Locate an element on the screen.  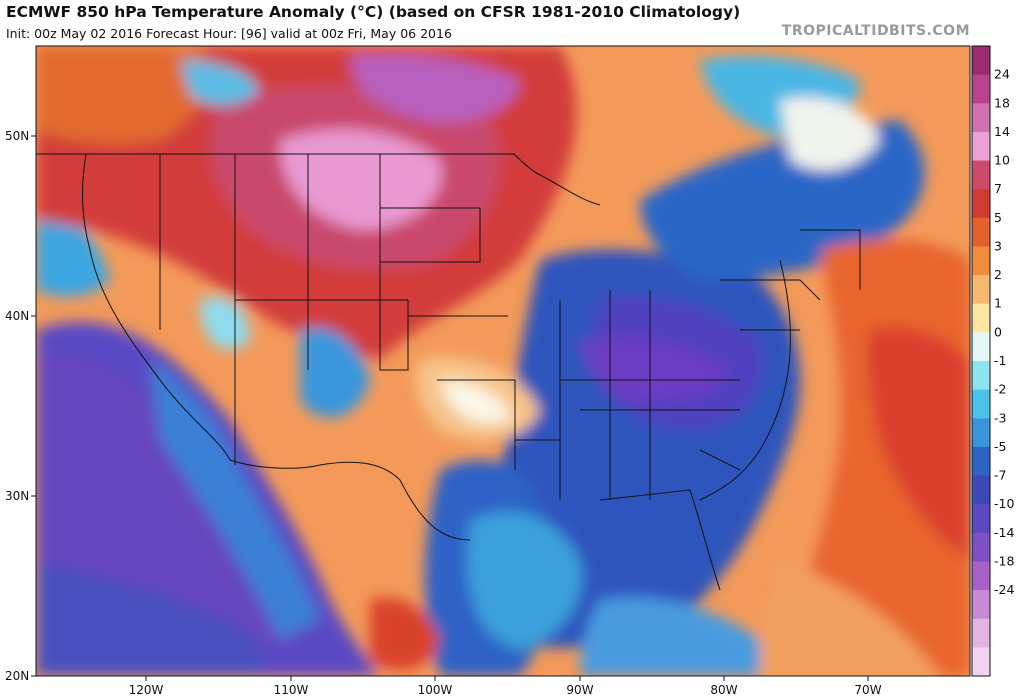
lat-label: 30N is located at coordinates (17, 496).